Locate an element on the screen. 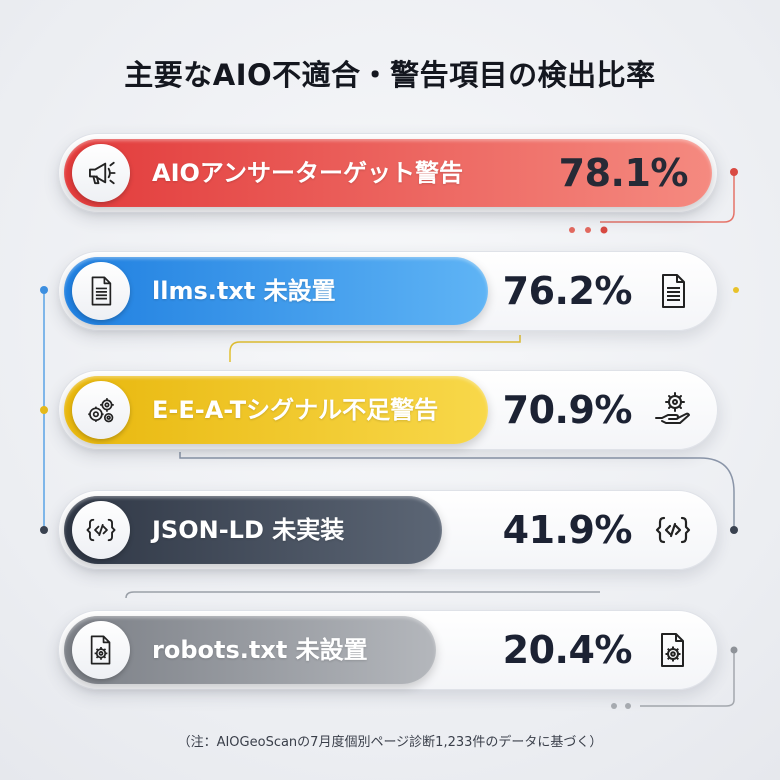 This screenshot has height=780, width=780. bar-label: E-E-A-Tシグナル不足警告 is located at coordinates (295, 410).